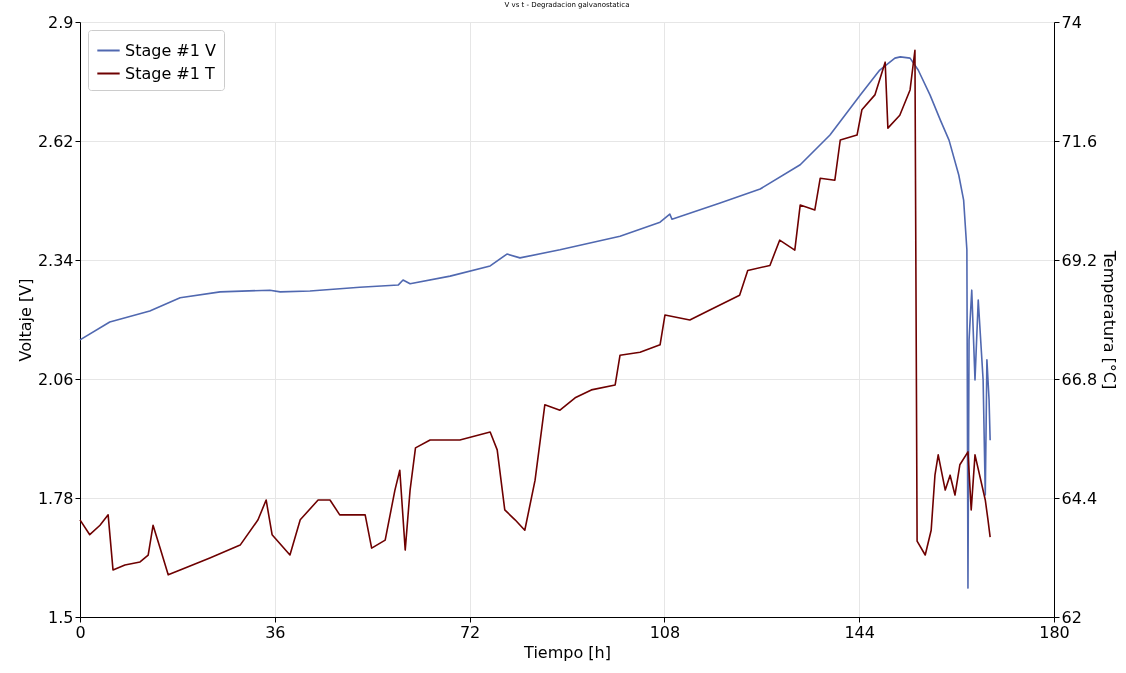 The height and width of the screenshot is (673, 1126). Describe the element at coordinates (1110, 319) in the screenshot. I see `y2-axis-title: Temperatura [°C]` at that location.